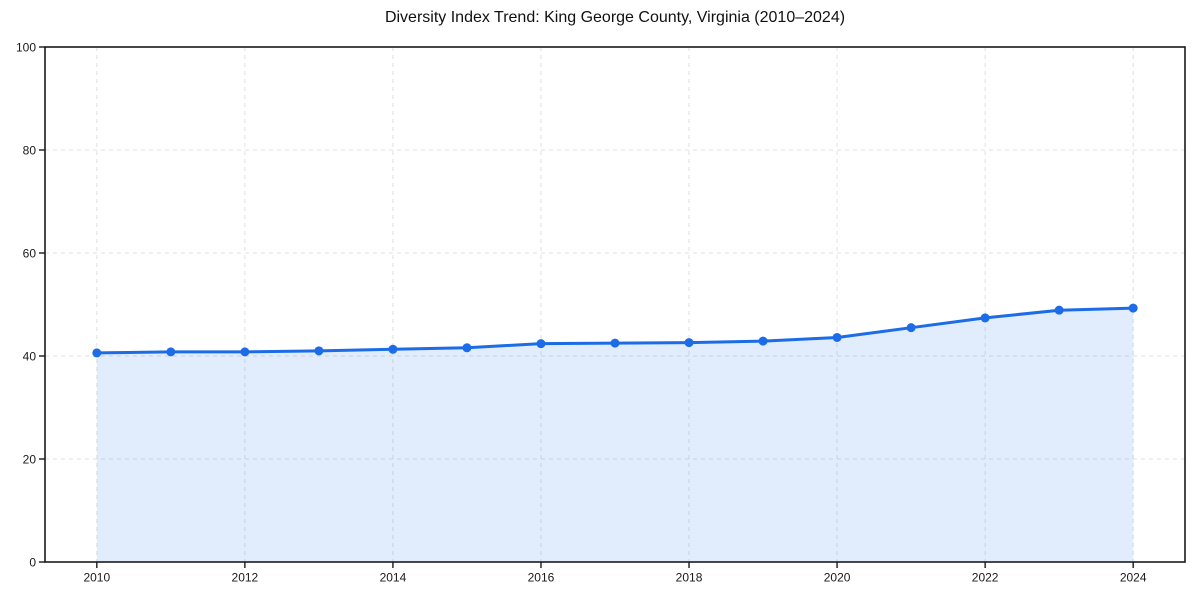 The width and height of the screenshot is (1200, 600). Describe the element at coordinates (30, 460) in the screenshot. I see `y-tick-label: 20` at that location.